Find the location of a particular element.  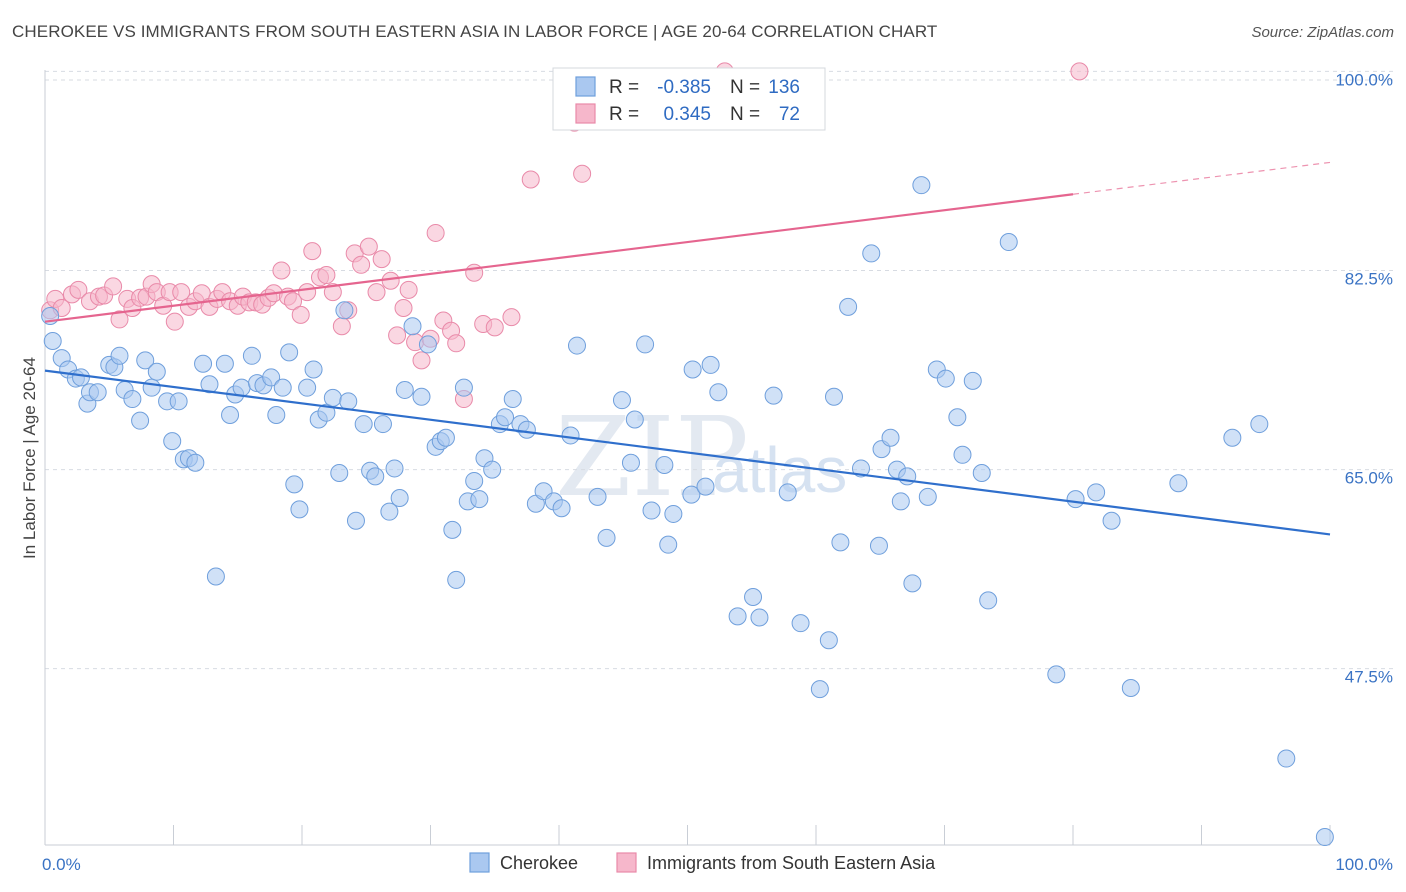

legend-n-label-sea: N = is located at coordinates (745, 114).